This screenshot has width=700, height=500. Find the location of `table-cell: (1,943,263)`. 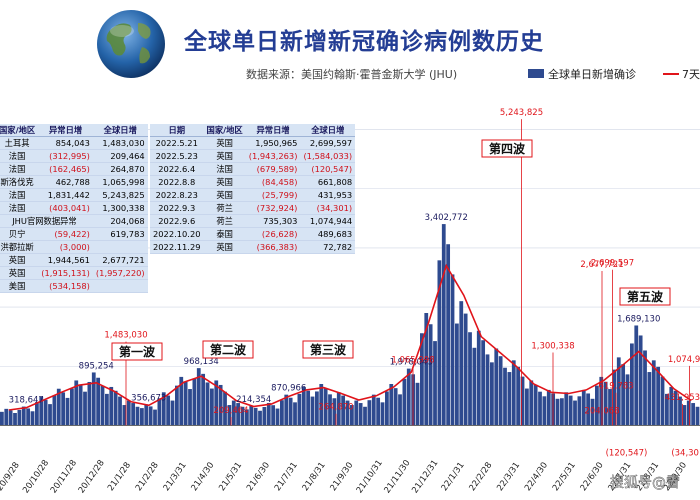

table-cell: (1,943,263) is located at coordinates (273, 156).